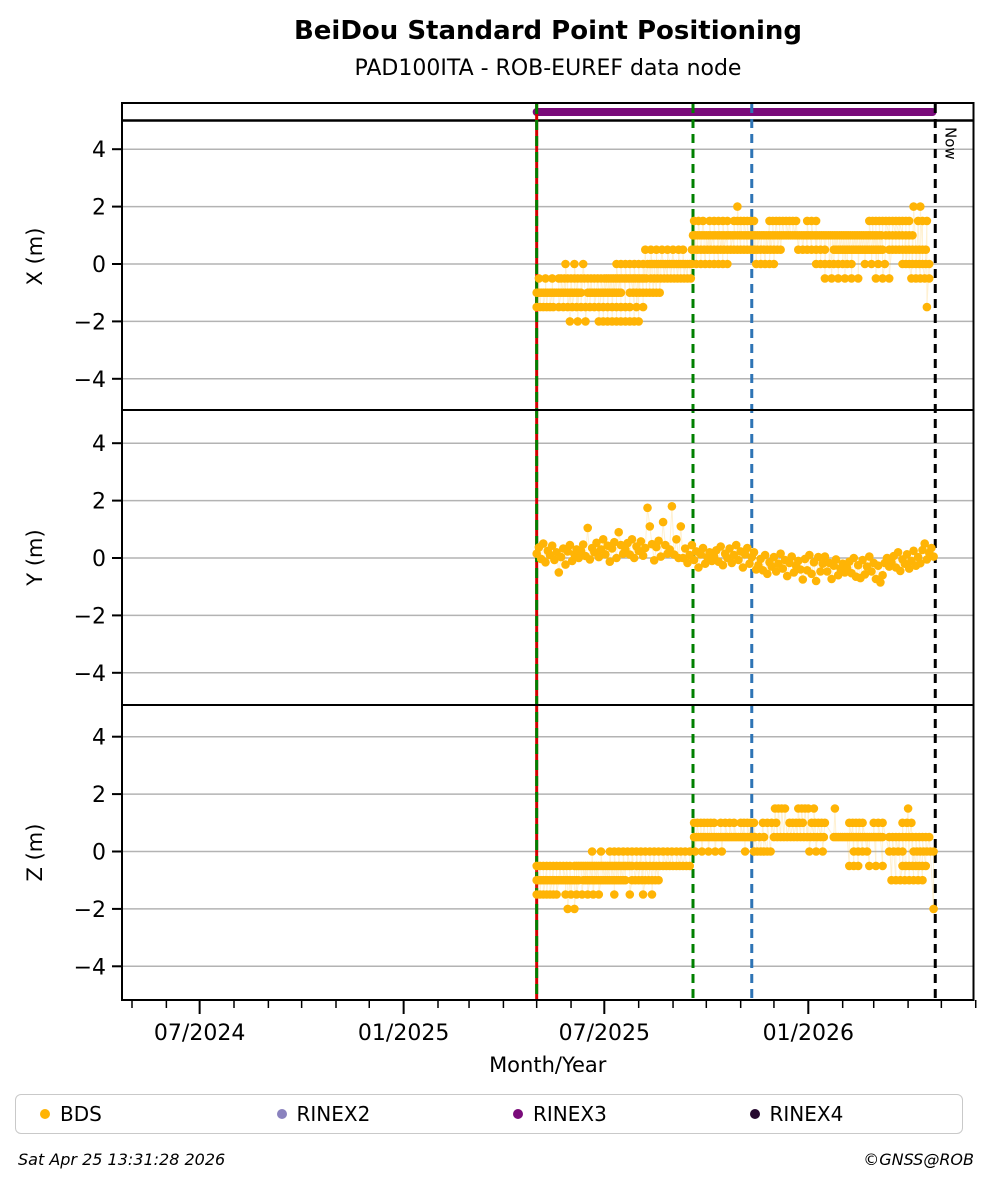 The height and width of the screenshot is (1194, 992). Describe the element at coordinates (733, 264) in the screenshot. I see `series-bds-x` at that location.